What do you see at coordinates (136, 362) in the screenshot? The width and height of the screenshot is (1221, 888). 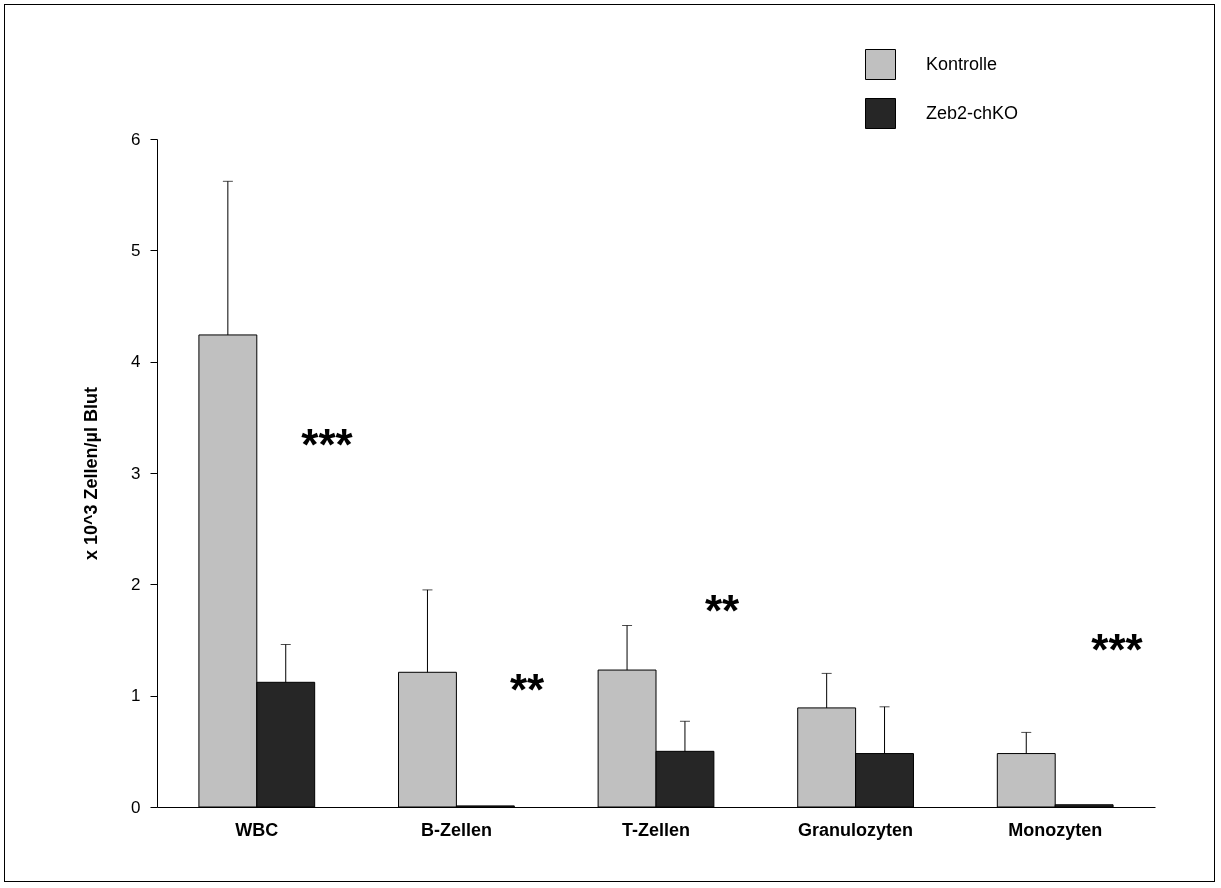 I see `y-tick-label: 4` at bounding box center [136, 362].